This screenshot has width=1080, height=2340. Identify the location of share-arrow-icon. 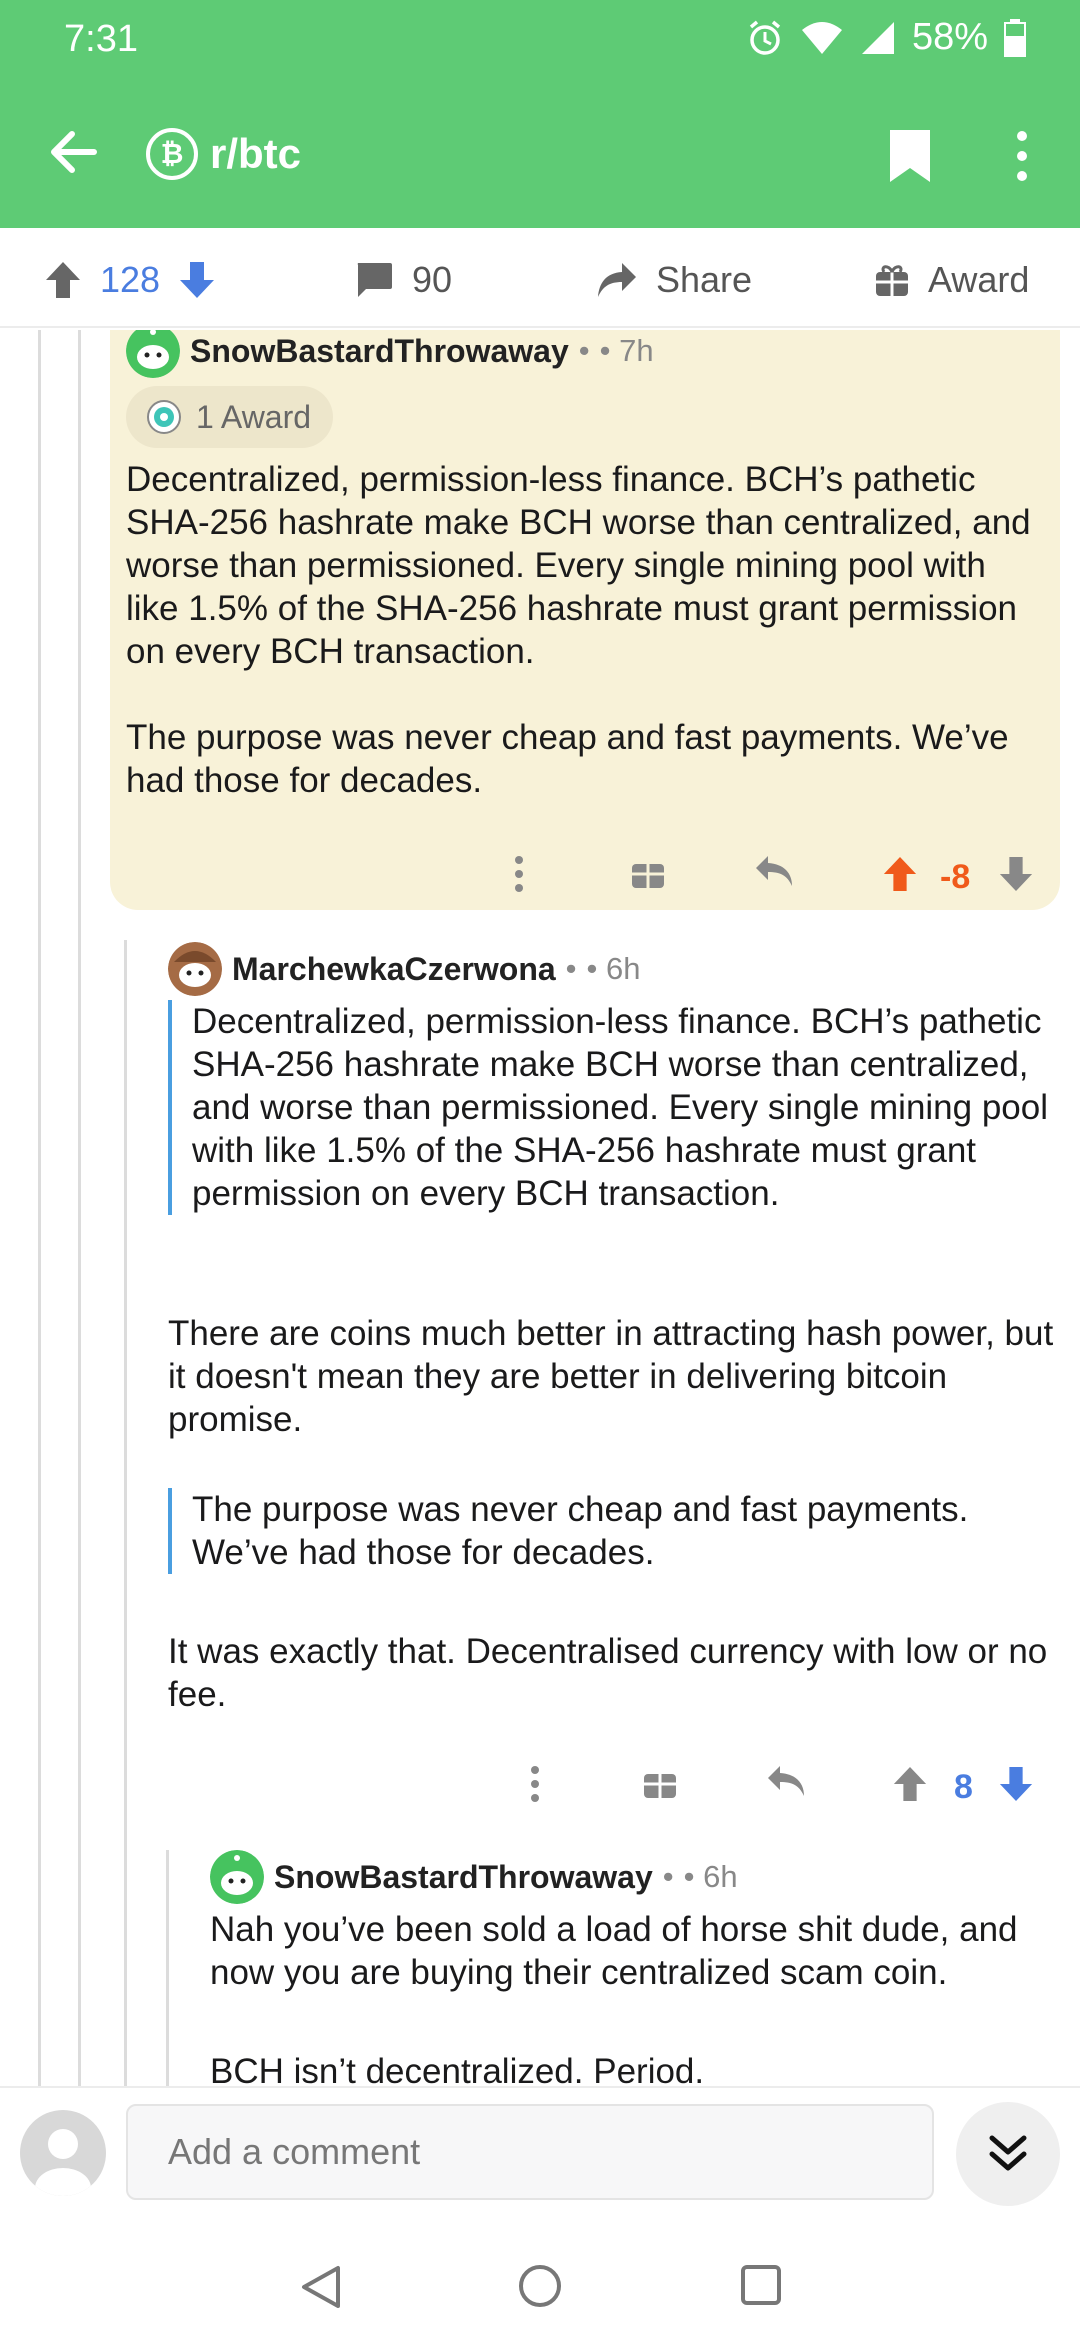
(617, 280).